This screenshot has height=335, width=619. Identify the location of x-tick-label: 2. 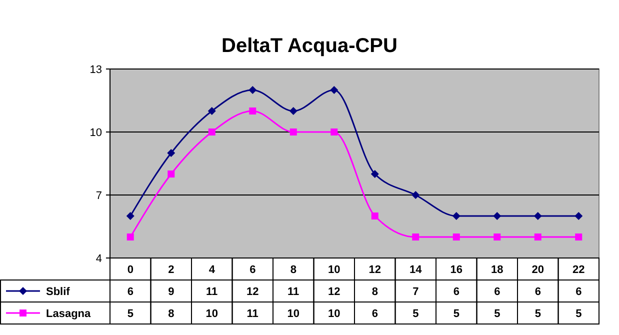
(171, 270).